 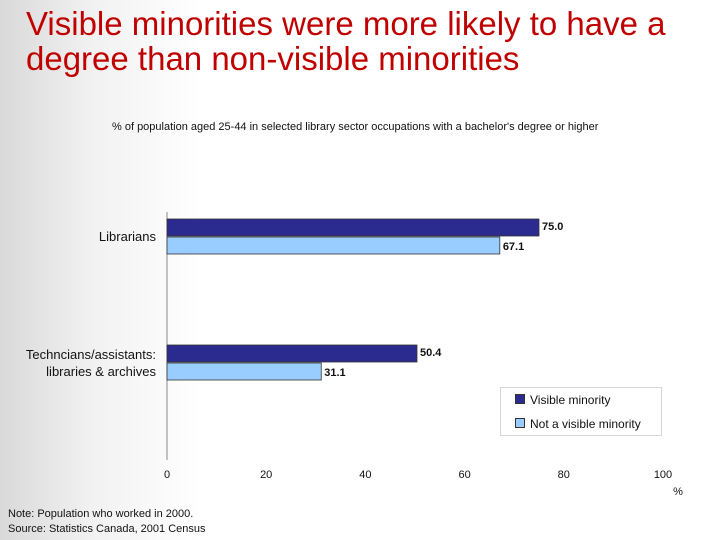 I want to click on legend-swatch-not-visible, so click(x=520, y=423).